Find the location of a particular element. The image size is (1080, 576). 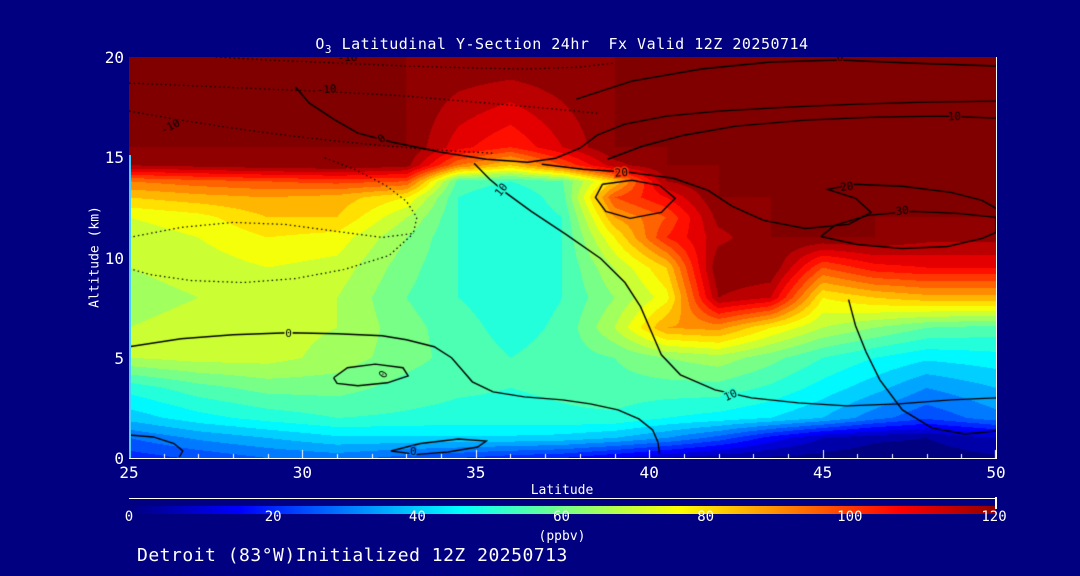

x-tick-label: 35 is located at coordinates (476, 472).